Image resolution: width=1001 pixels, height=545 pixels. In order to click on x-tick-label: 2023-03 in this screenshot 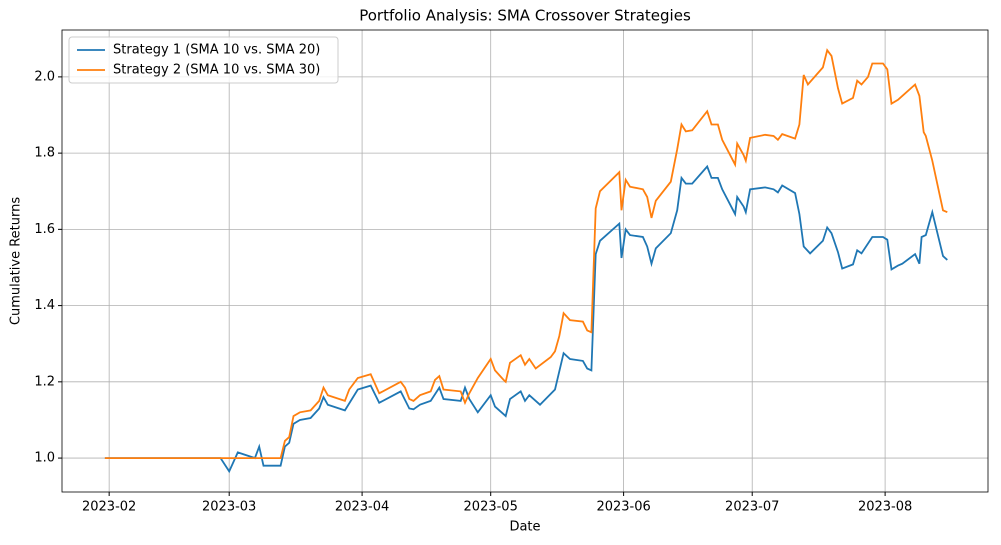, I will do `click(229, 507)`.